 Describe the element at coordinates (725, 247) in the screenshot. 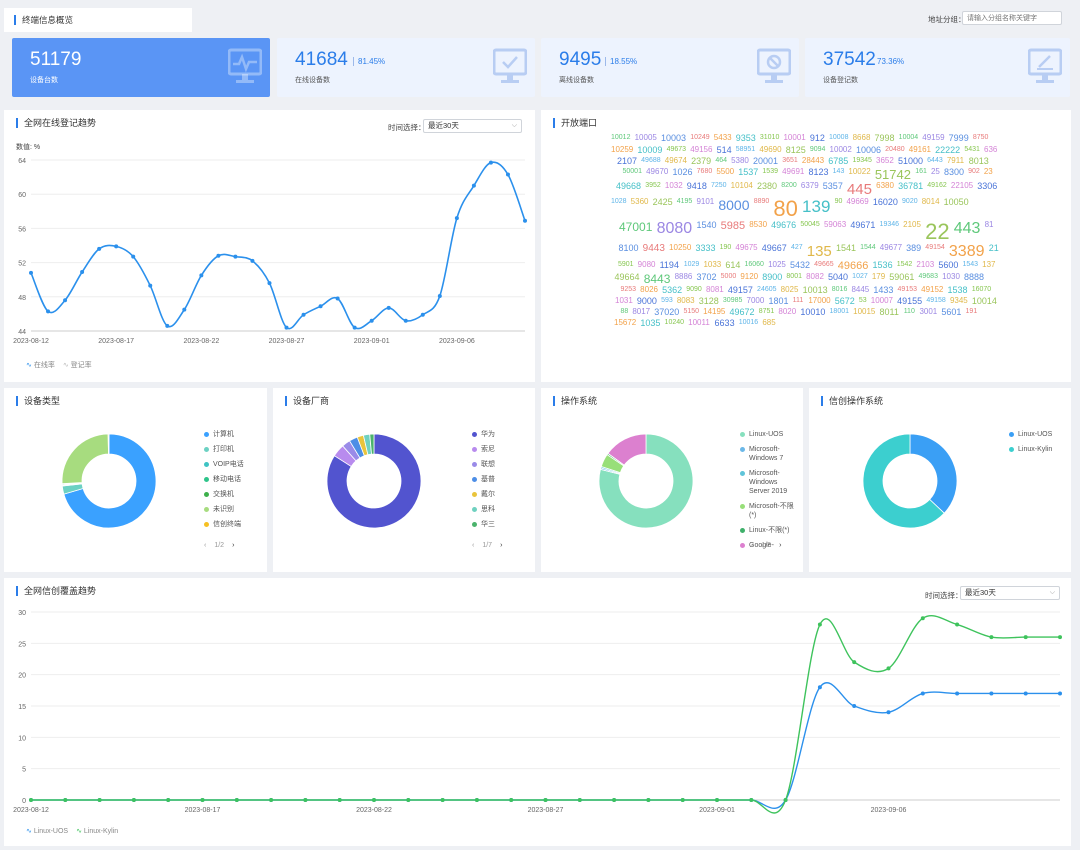

I see `port-word: 190` at that location.